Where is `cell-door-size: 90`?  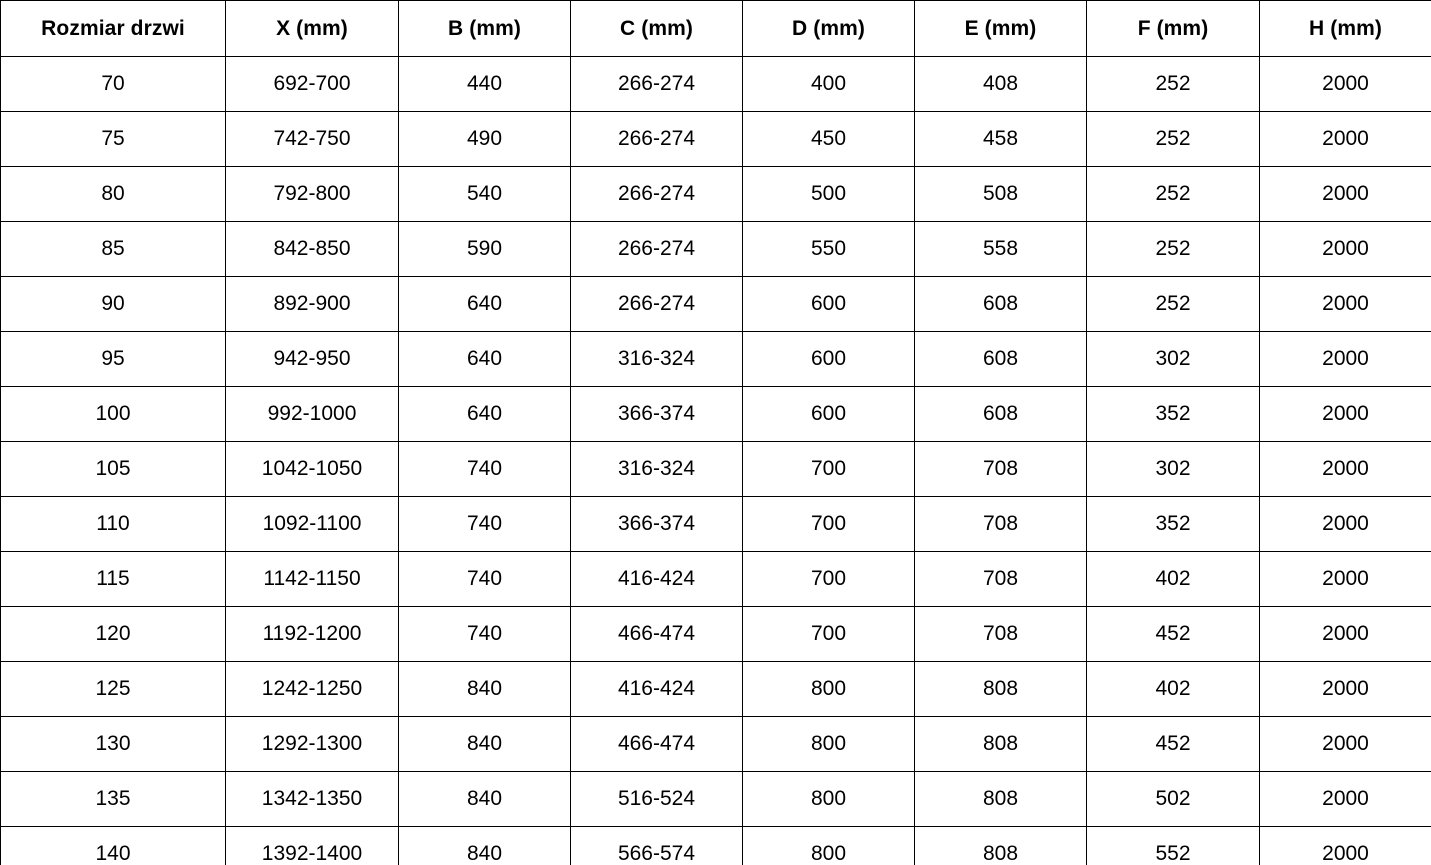
cell-door-size: 90 is located at coordinates (113, 304).